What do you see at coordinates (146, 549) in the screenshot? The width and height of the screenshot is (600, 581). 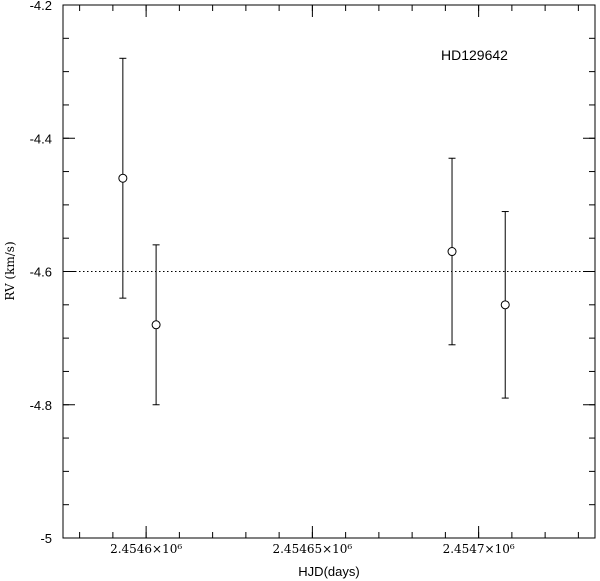 I see `x-tick-label: 2.4546×10⁶` at bounding box center [146, 549].